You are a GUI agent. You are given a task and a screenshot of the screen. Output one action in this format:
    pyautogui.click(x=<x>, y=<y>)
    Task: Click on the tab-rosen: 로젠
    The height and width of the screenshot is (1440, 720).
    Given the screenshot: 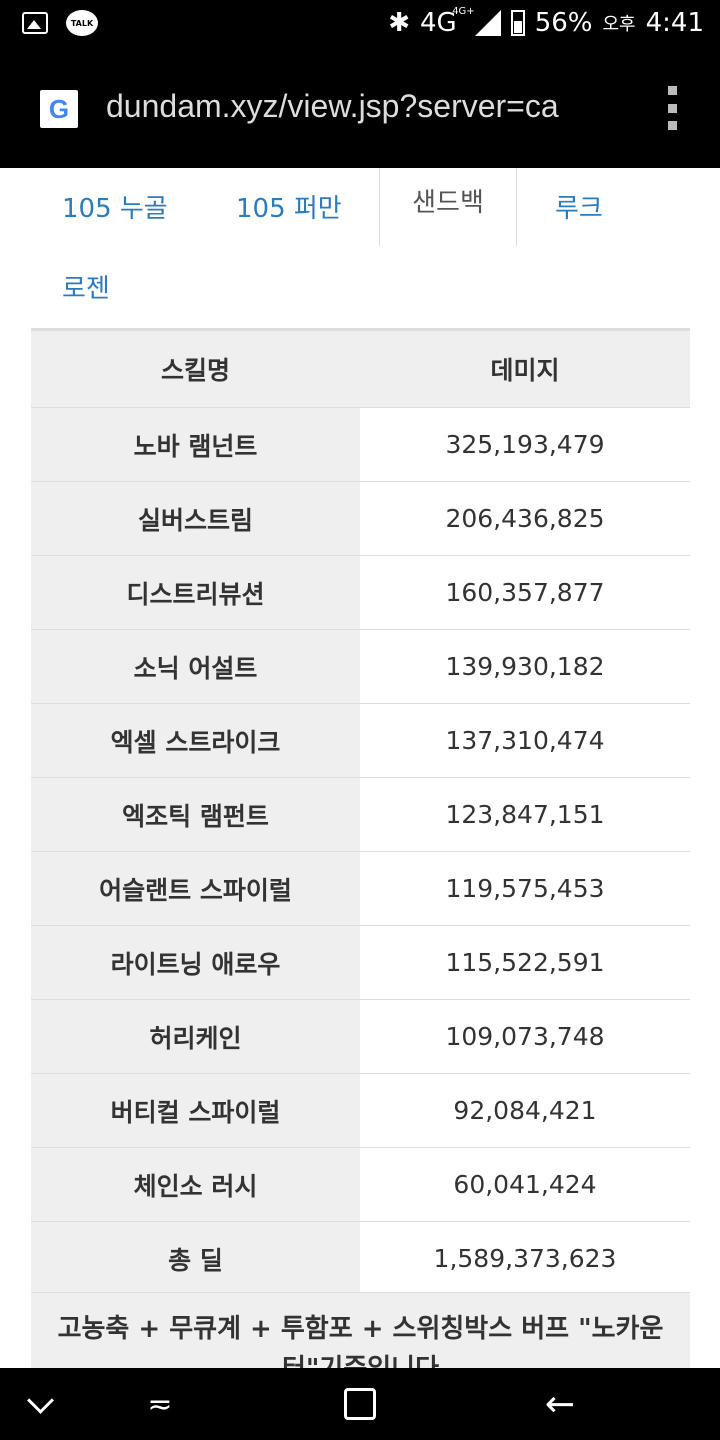 What is the action you would take?
    pyautogui.click(x=86, y=289)
    